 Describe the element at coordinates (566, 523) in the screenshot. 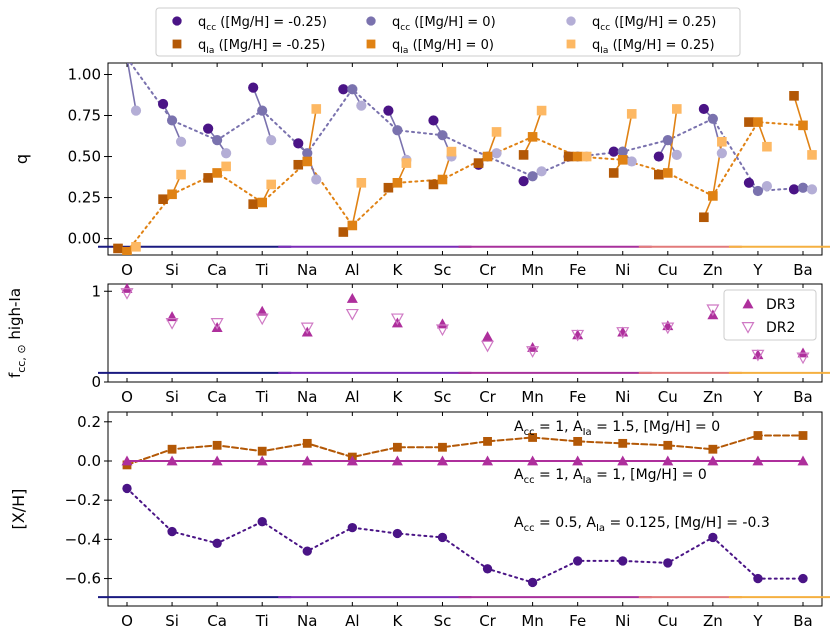

I see `series-annotation-part: = 0.5, A` at that location.